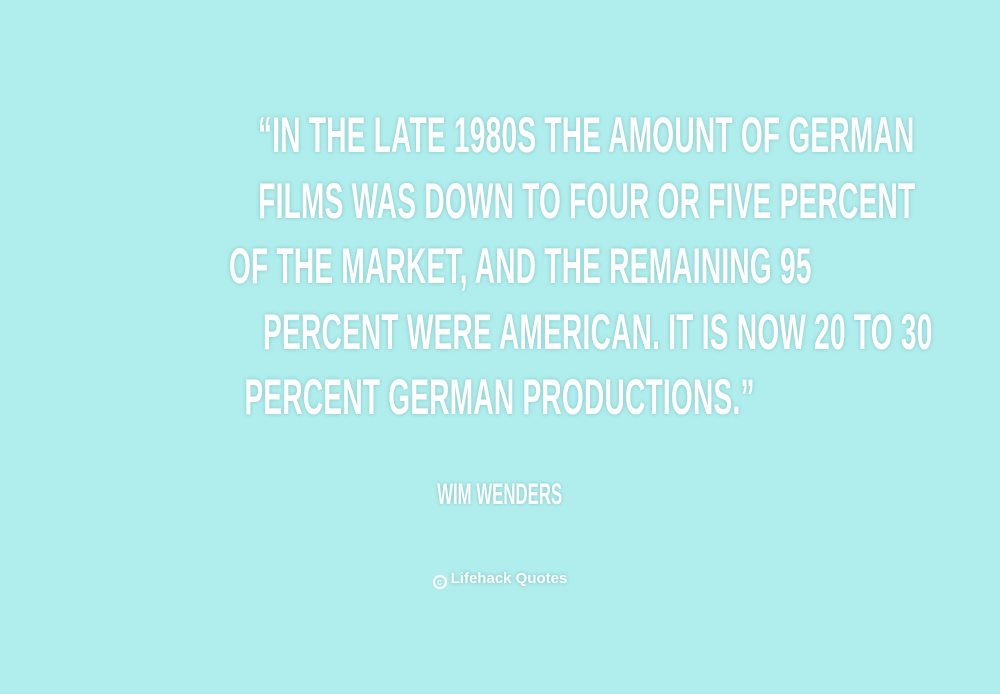 This screenshot has width=1000, height=694. What do you see at coordinates (587, 200) in the screenshot?
I see `quote-line: FILMS WAS DOWN TO FOUR OR FIVE PERCENT` at bounding box center [587, 200].